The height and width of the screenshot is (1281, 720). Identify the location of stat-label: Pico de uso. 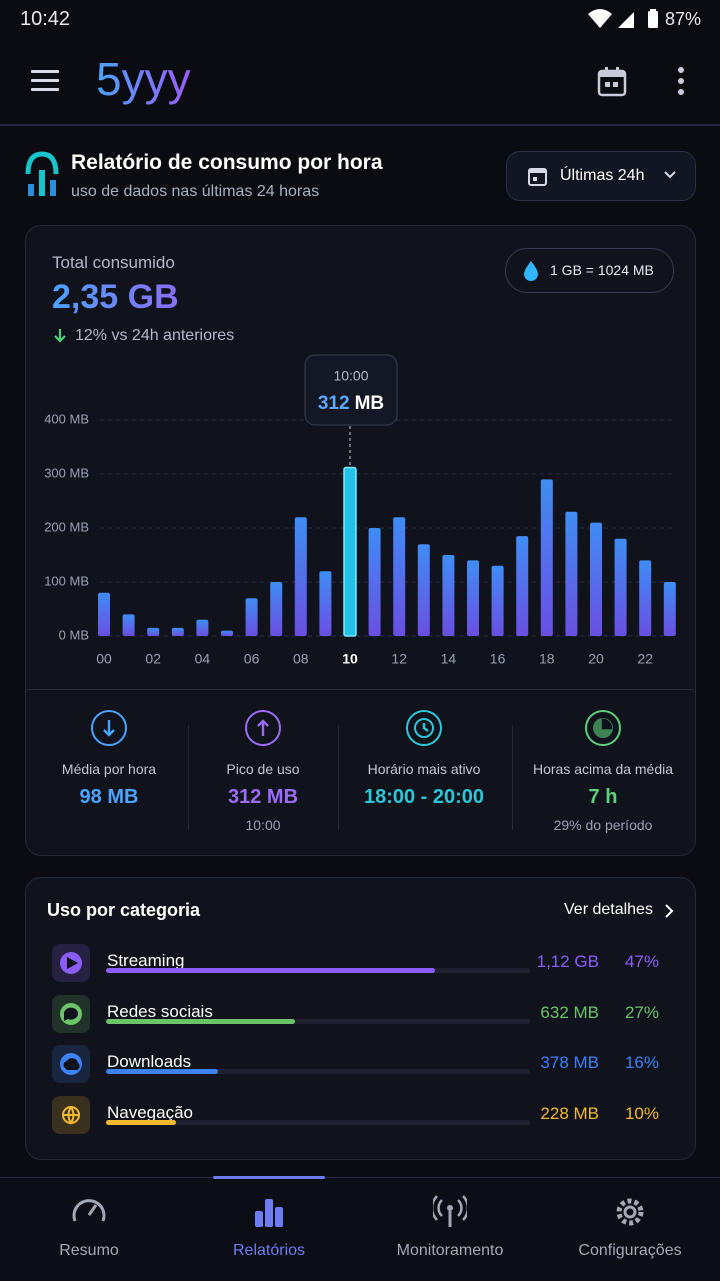
(263, 769).